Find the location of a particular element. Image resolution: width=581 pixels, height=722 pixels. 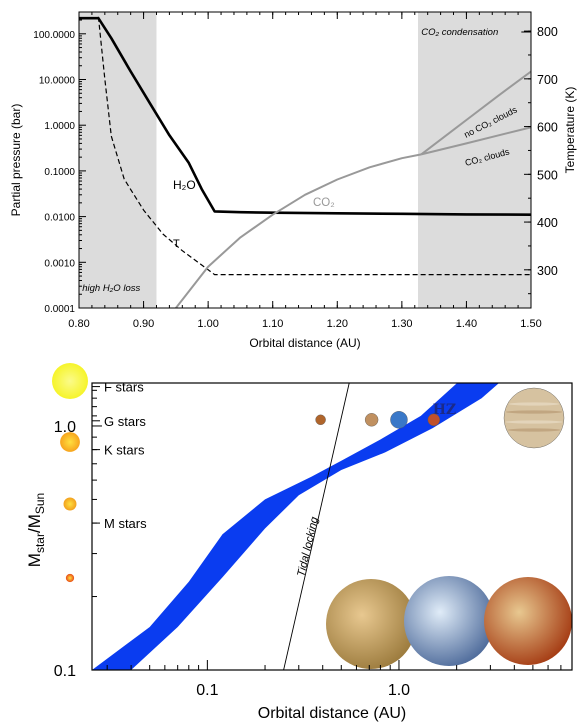

high-h2o-loss-label: high H₂O loss is located at coordinates (111, 288).